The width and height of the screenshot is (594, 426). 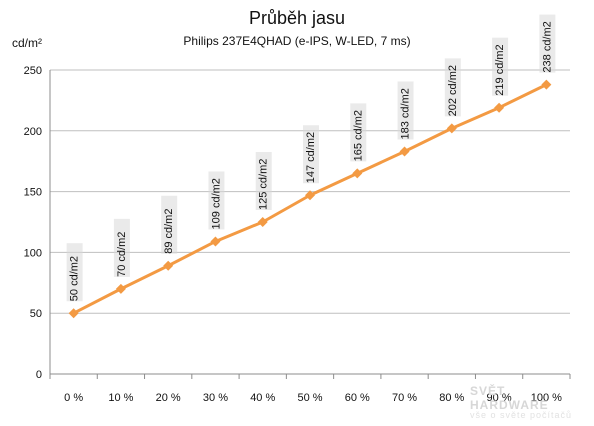 What do you see at coordinates (358, 135) in the screenshot?
I see `data-label-6: 165 cd/m2` at bounding box center [358, 135].